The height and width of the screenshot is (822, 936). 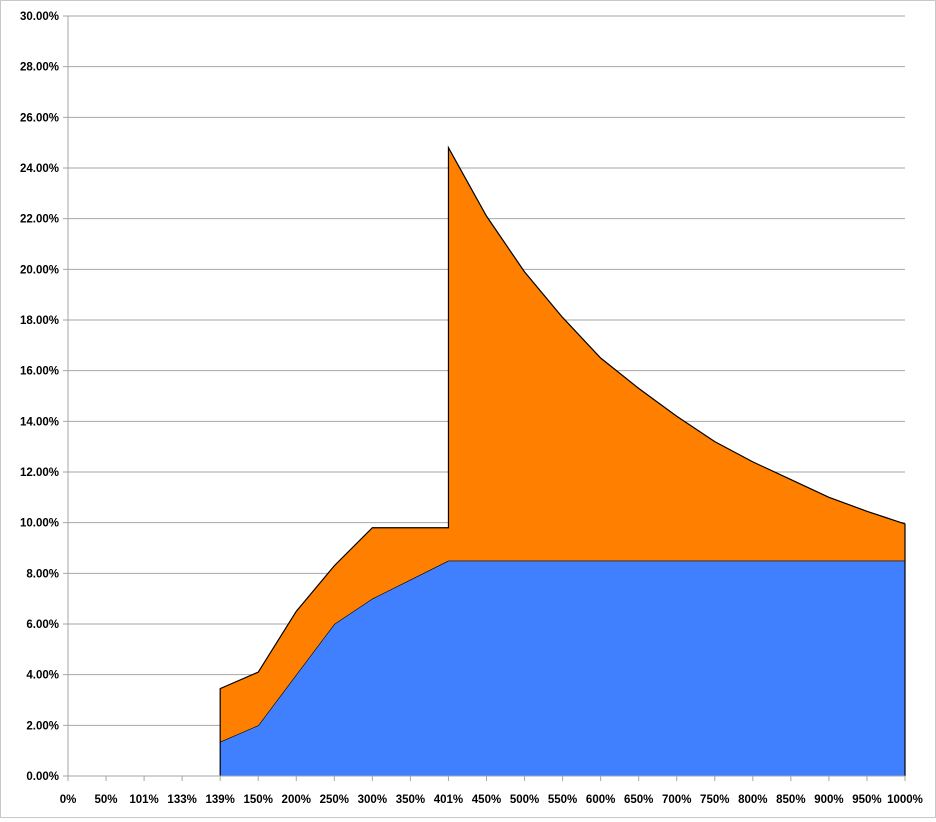 I want to click on y-tick-label: 10.00%, so click(x=39, y=524).